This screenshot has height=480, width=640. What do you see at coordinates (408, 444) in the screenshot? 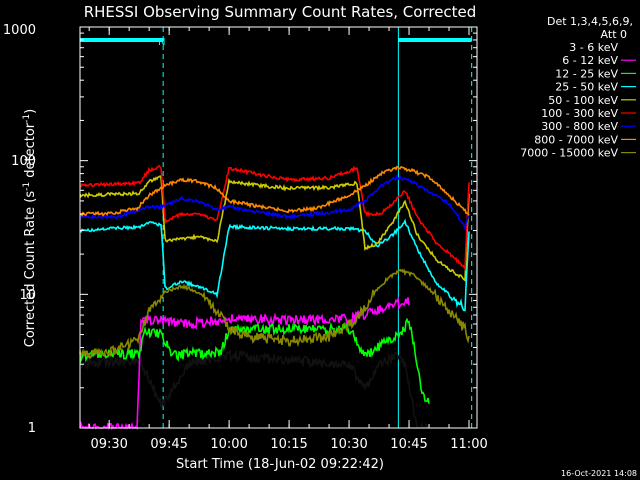
I see `x-tick-label: 10:45` at bounding box center [408, 444].